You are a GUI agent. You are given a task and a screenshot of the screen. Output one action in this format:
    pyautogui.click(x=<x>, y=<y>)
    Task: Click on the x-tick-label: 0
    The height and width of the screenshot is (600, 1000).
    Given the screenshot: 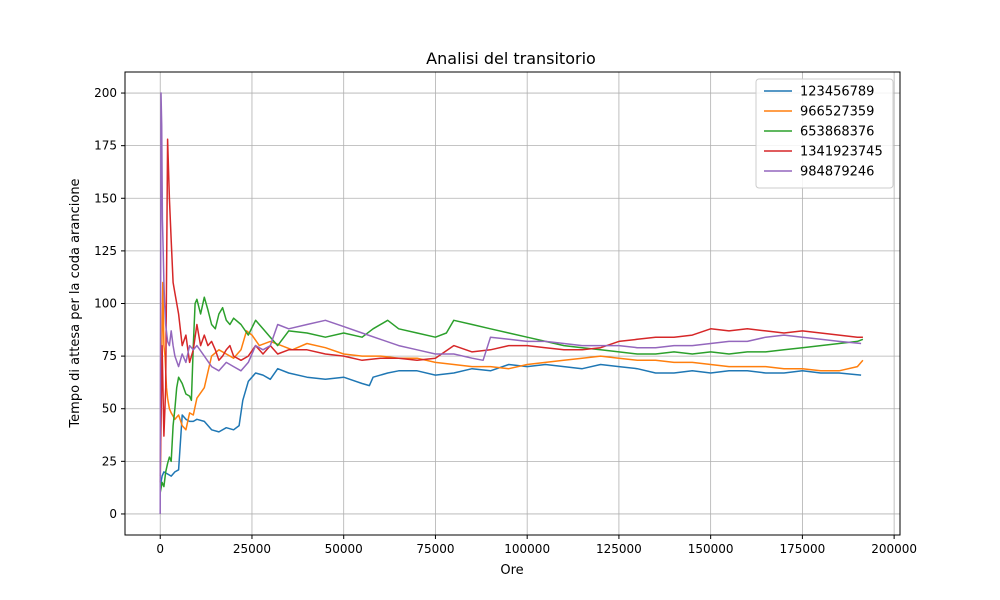 What is the action you would take?
    pyautogui.click(x=160, y=549)
    